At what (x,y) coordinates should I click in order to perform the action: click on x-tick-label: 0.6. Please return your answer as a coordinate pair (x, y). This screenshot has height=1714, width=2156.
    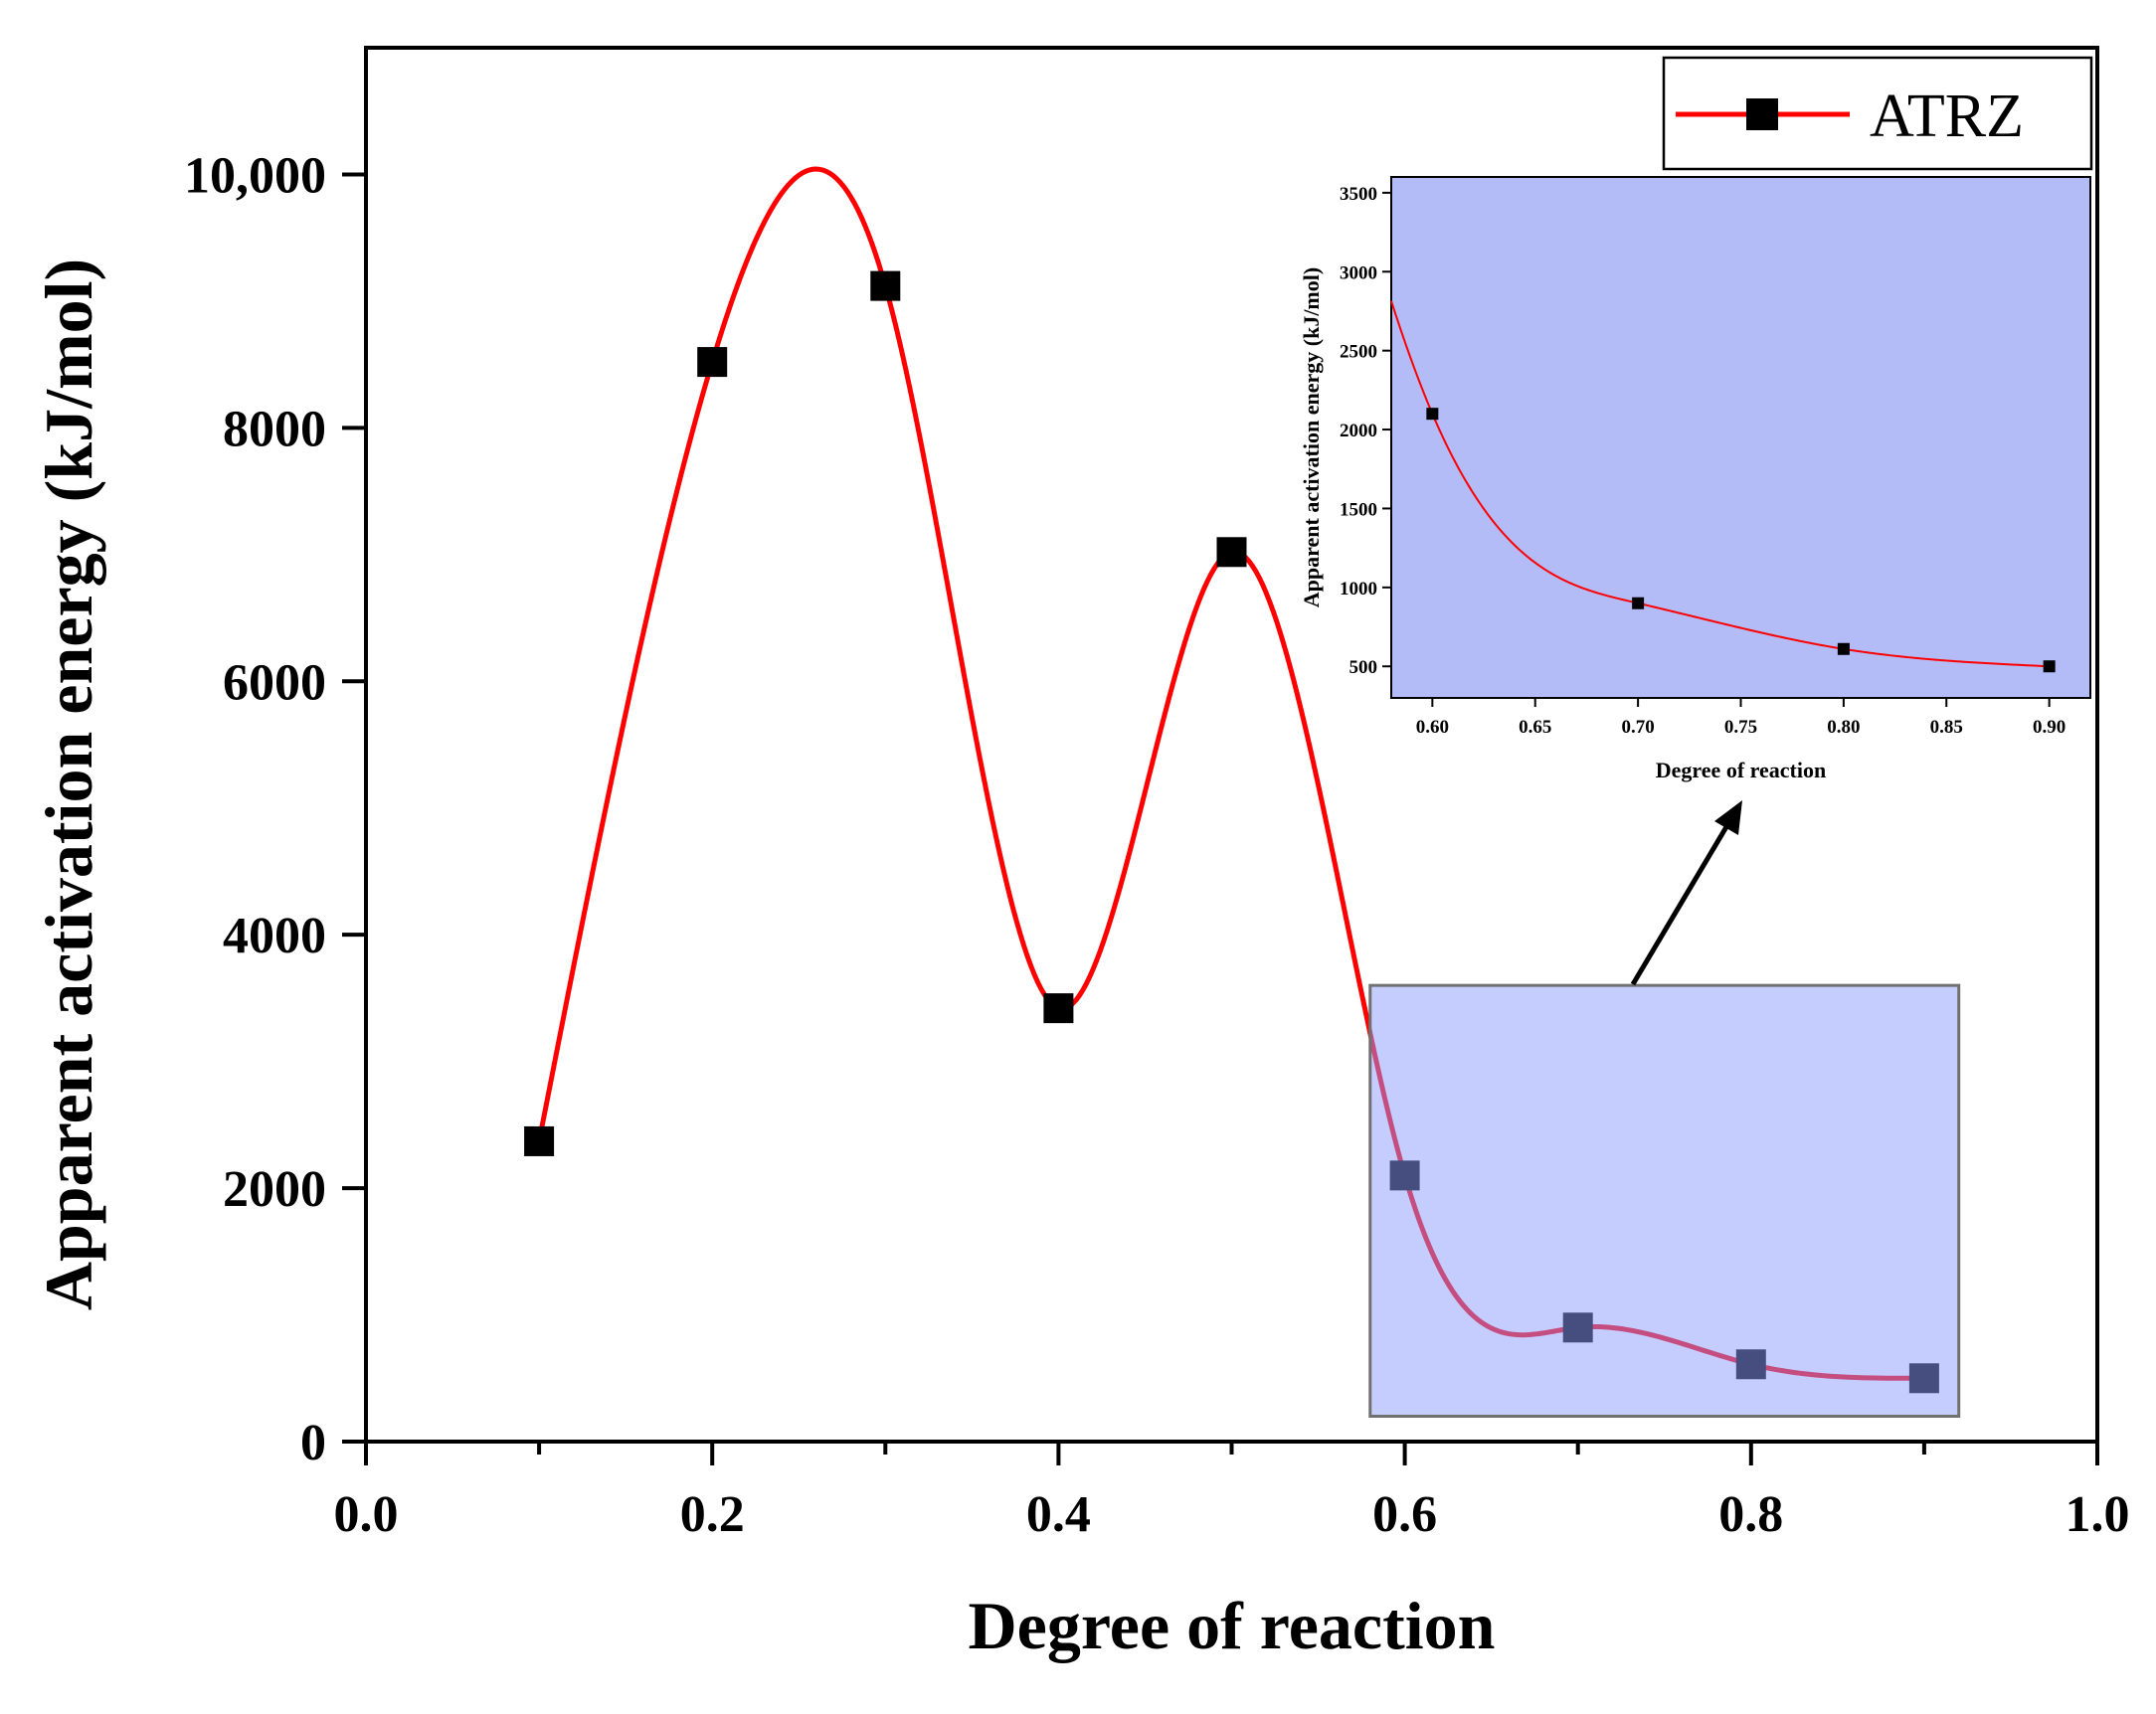
    Looking at the image, I should click on (1404, 1514).